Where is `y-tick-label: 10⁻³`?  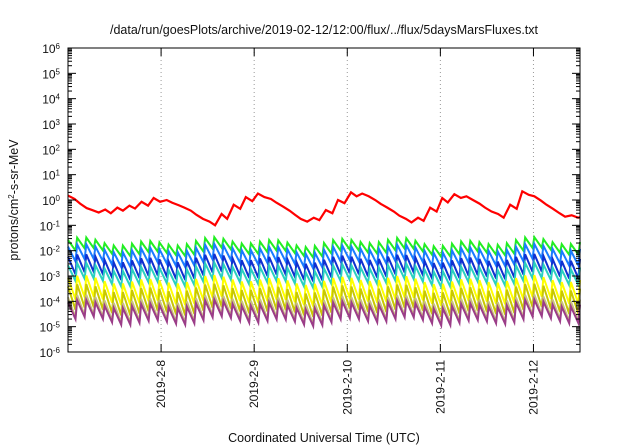
y-tick-label: 10⁻³ is located at coordinates (50, 277).